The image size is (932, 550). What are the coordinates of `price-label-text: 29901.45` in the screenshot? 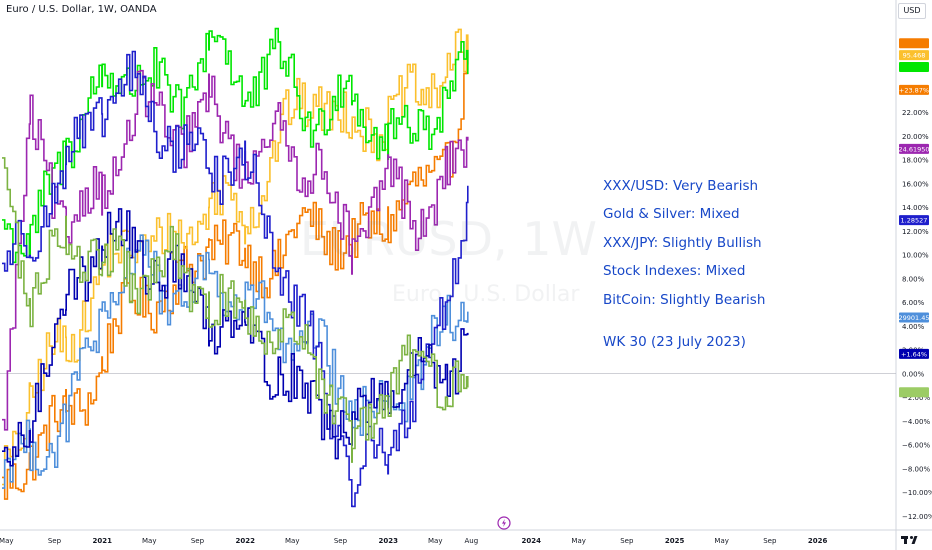 It's located at (913, 318).